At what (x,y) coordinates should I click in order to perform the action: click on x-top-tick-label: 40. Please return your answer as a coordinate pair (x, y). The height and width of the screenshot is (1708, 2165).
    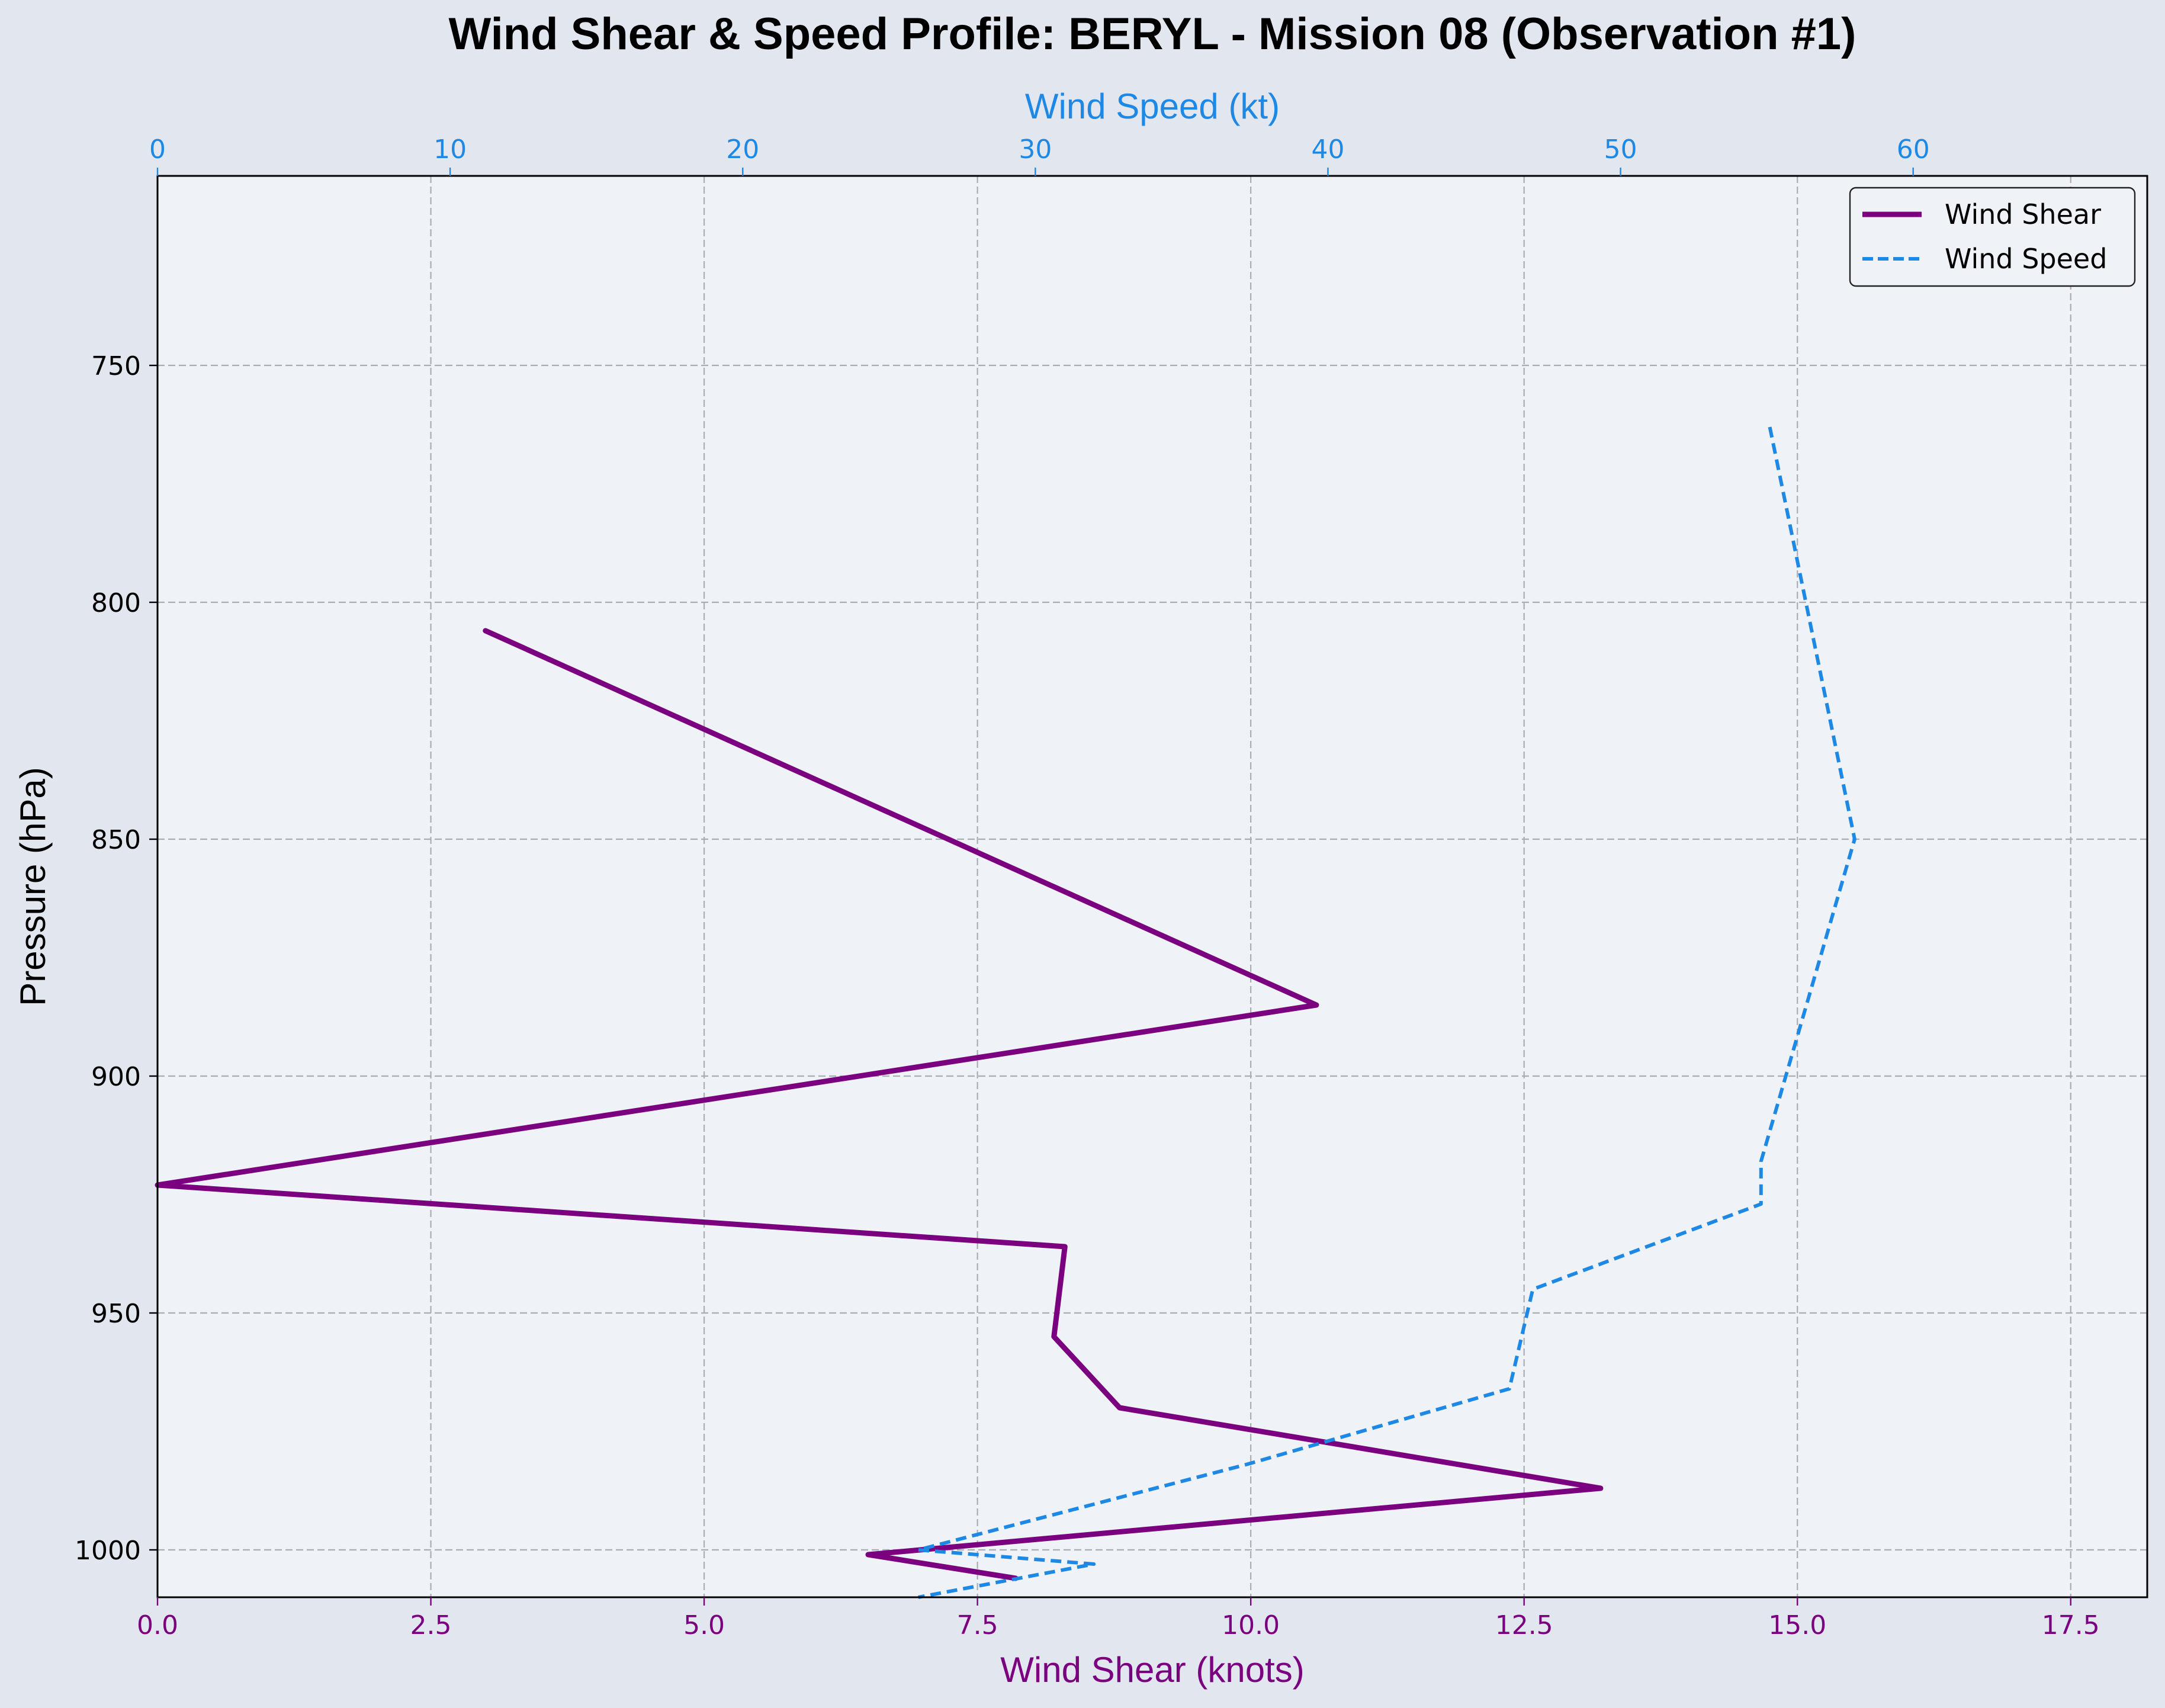
    Looking at the image, I should click on (1328, 149).